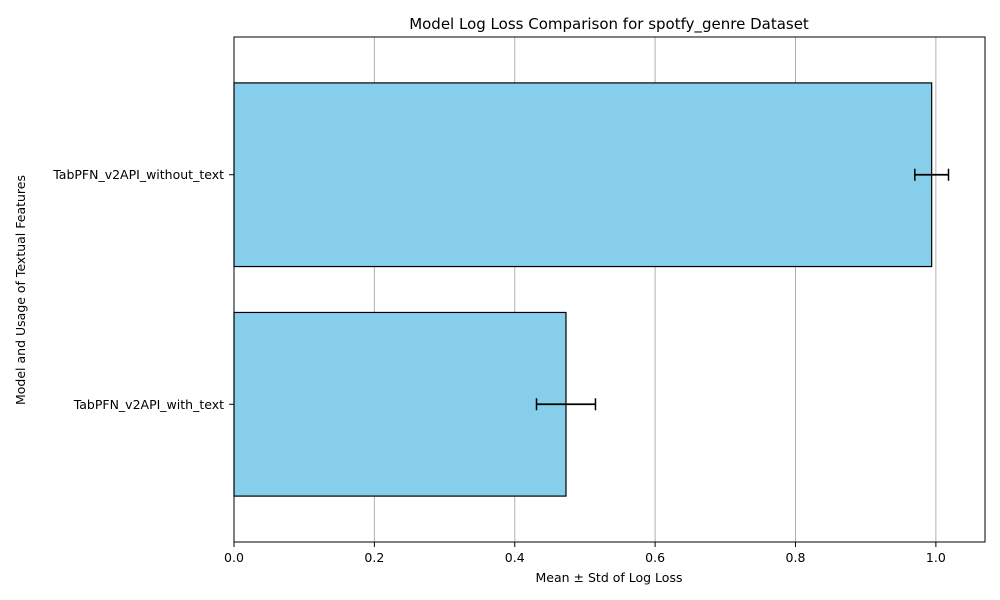 The image size is (1000, 600). Describe the element at coordinates (936, 557) in the screenshot. I see `x-tick-label: 1.0` at that location.